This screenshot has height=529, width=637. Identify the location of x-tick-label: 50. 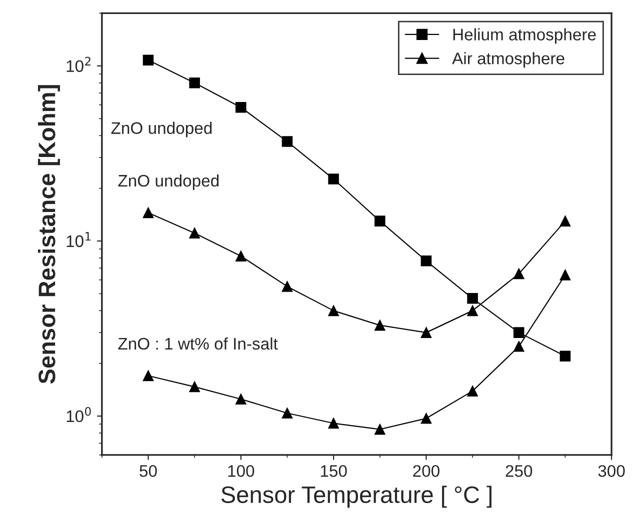
(148, 471).